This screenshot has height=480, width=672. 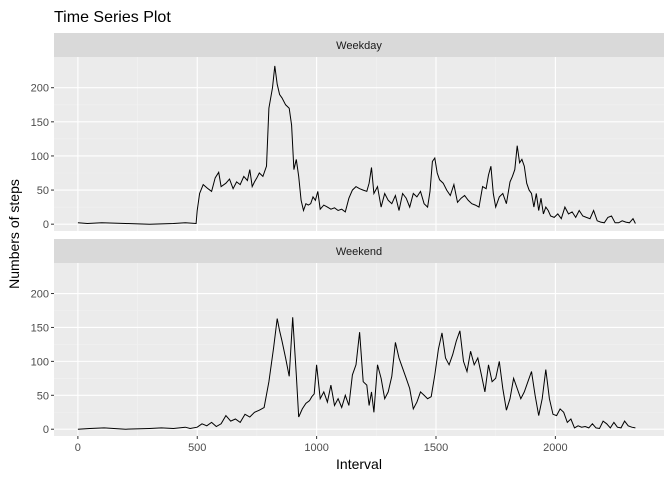 I want to click on chart-title: Time Series Plot, so click(x=112, y=17).